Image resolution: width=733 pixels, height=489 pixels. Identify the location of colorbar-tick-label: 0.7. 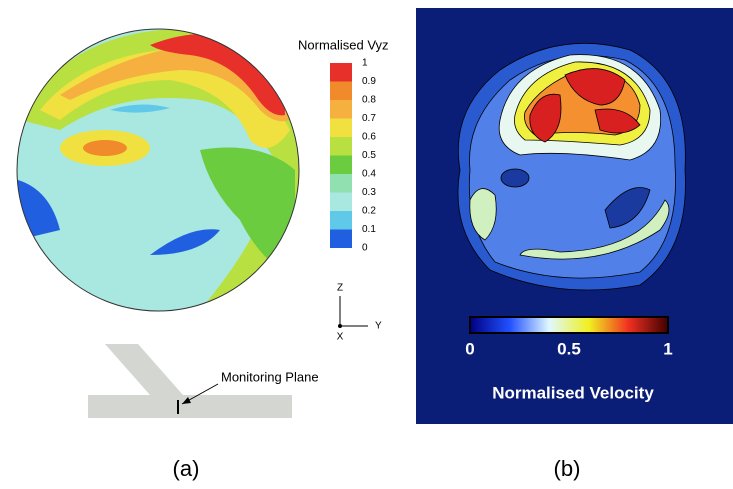
(369, 118).